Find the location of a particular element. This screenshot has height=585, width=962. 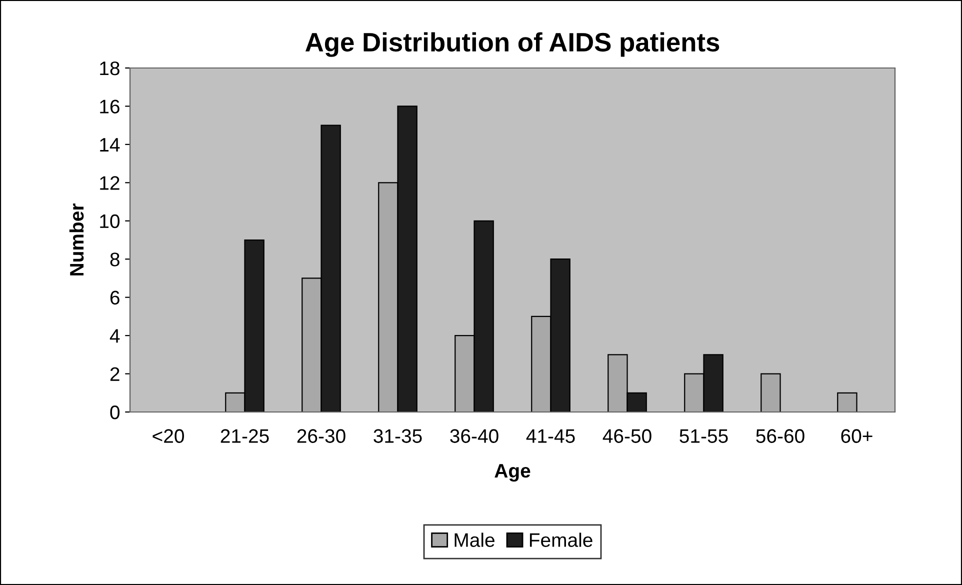

chart-title: Age Distribution of AIDS patients is located at coordinates (512, 44).